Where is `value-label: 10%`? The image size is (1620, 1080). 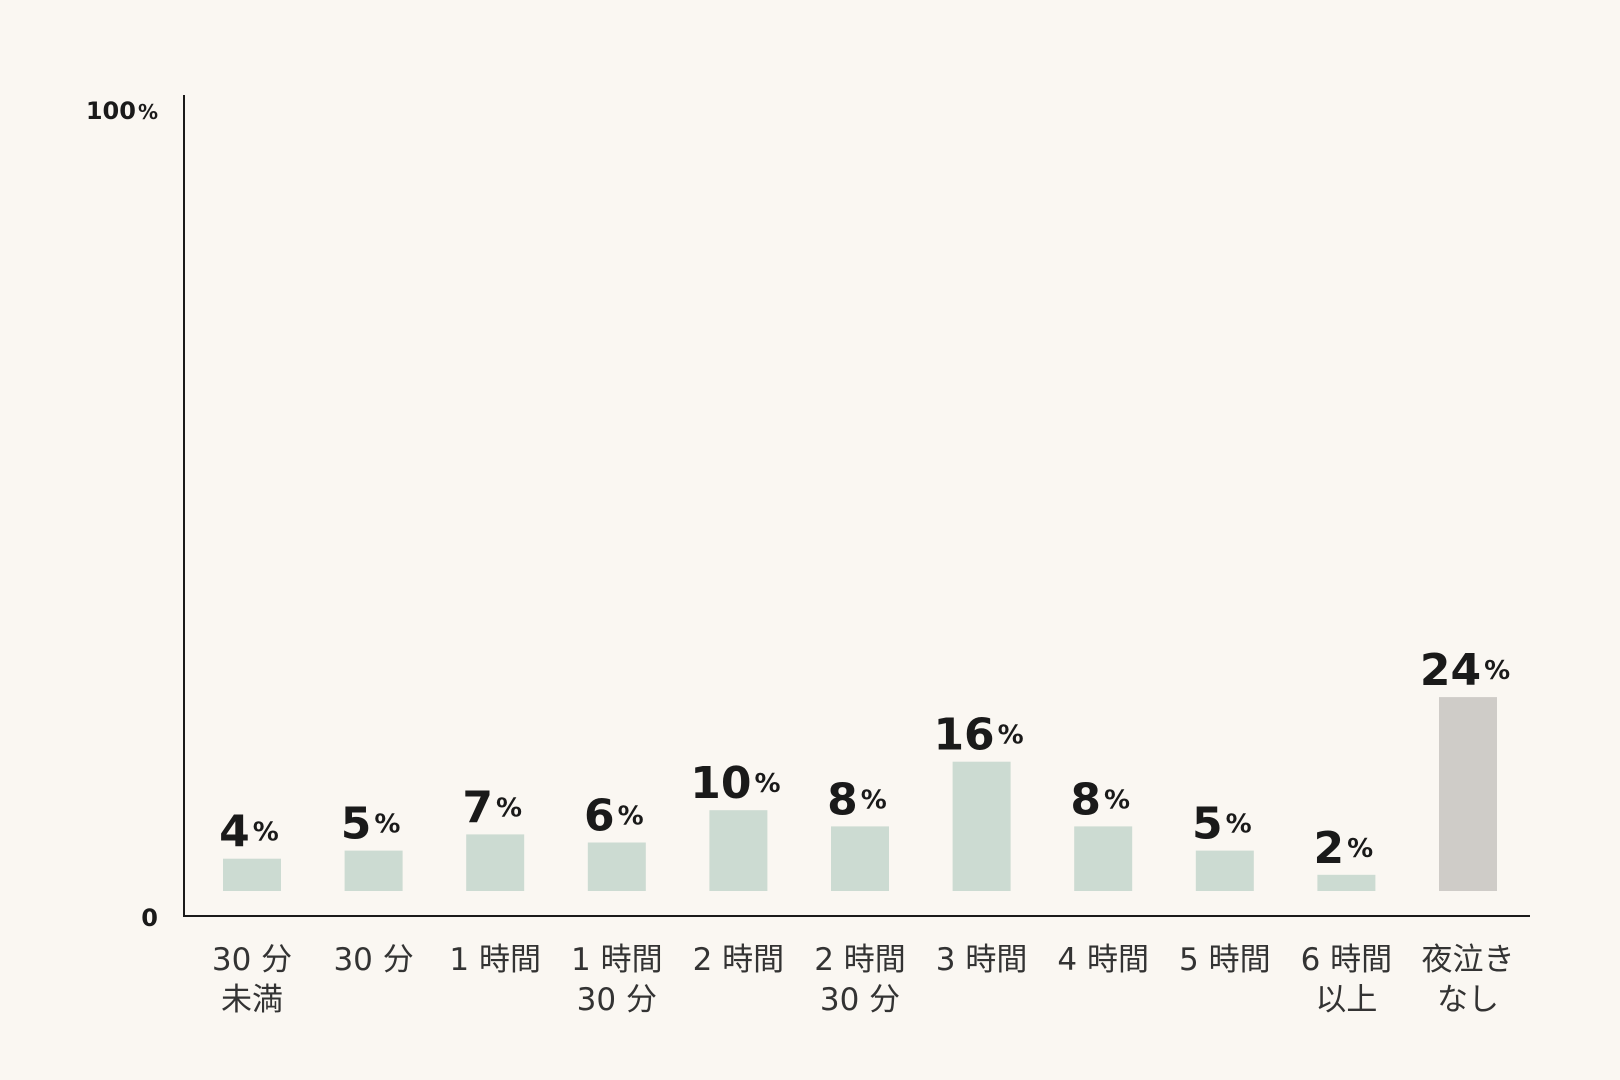 value-label: 10% is located at coordinates (735, 783).